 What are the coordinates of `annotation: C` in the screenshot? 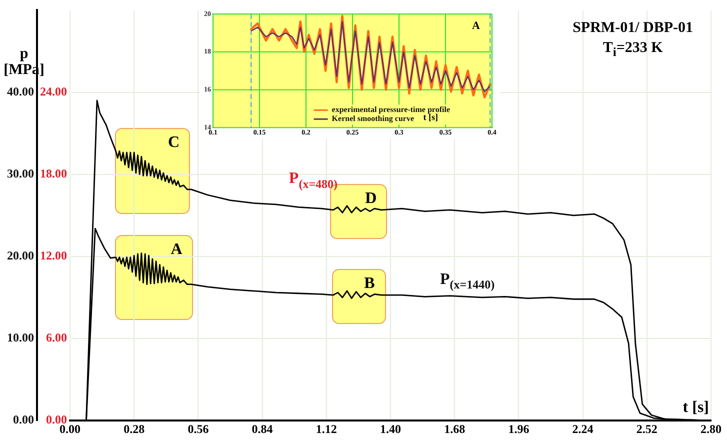 It's located at (174, 143).